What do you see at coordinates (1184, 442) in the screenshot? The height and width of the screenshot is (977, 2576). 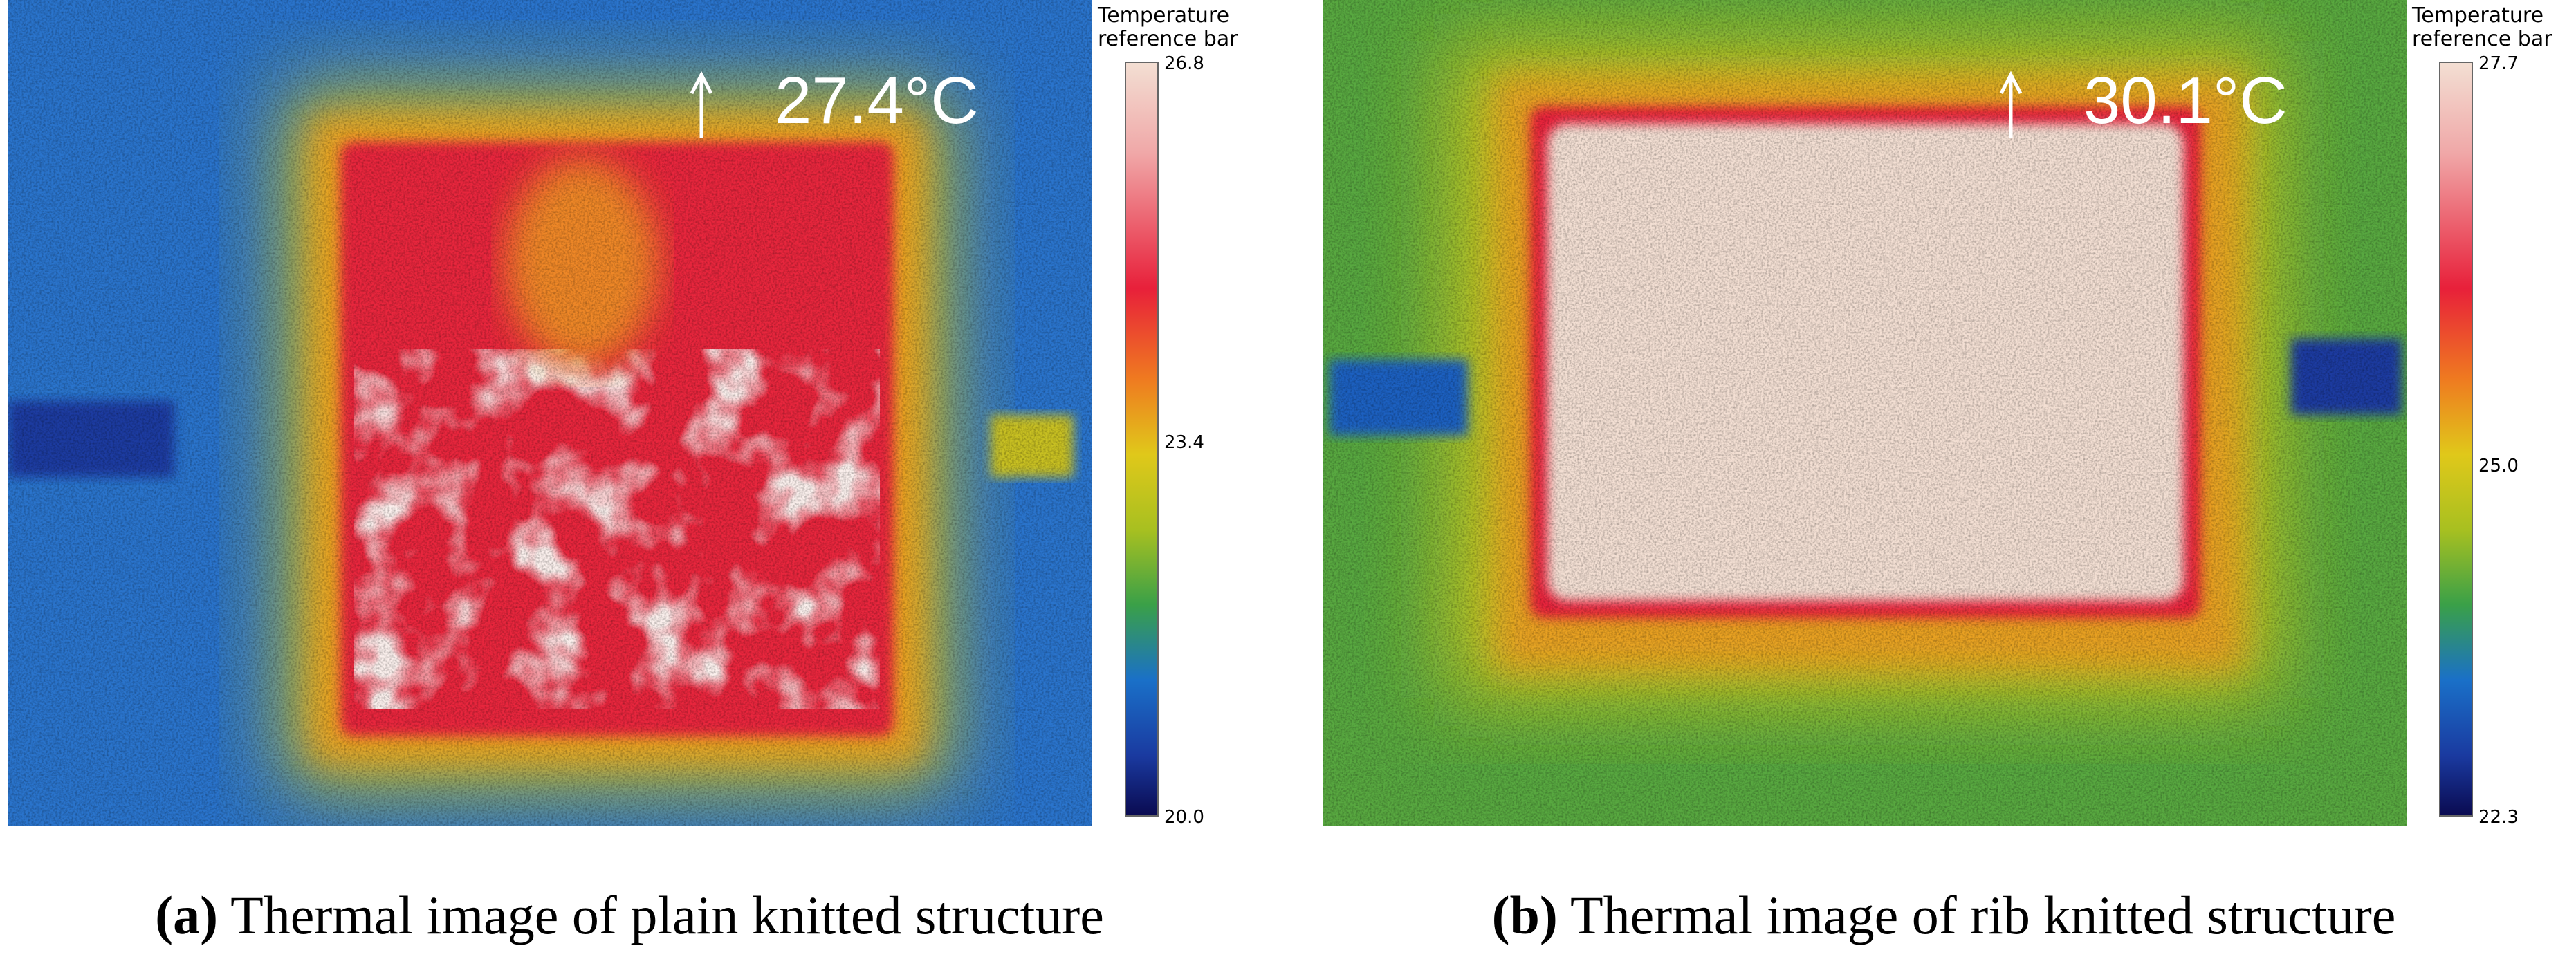 I see `colorbar-tick-label: 23.4` at bounding box center [1184, 442].